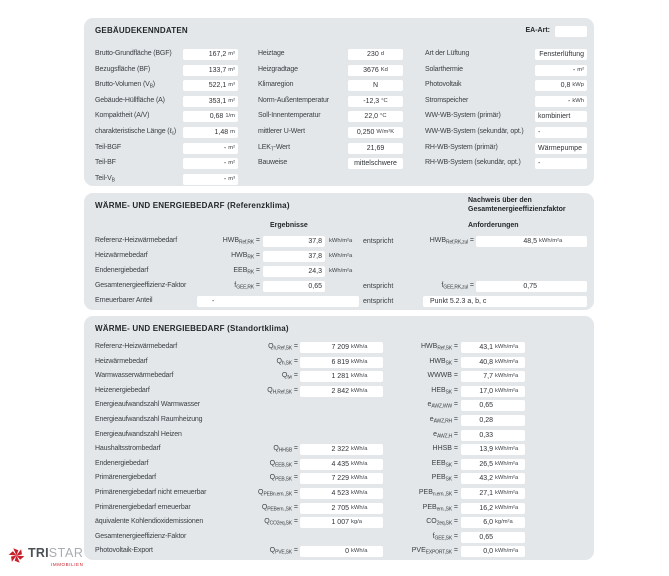 This screenshot has width=669, height=576. Describe the element at coordinates (375, 132) in the screenshot. I see `value-field: 0,250 W/m²K` at that location.